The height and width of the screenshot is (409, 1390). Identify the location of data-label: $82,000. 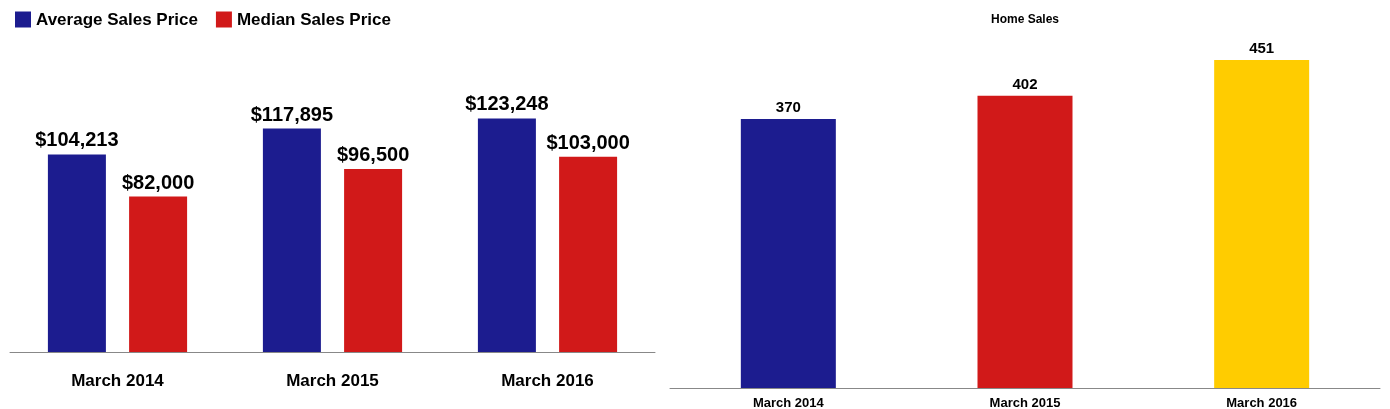
(158, 181).